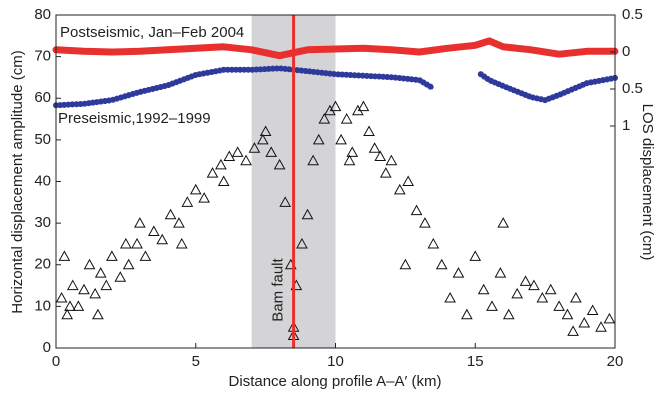 The width and height of the screenshot is (659, 393). I want to click on x-tick-label: 20, so click(615, 361).